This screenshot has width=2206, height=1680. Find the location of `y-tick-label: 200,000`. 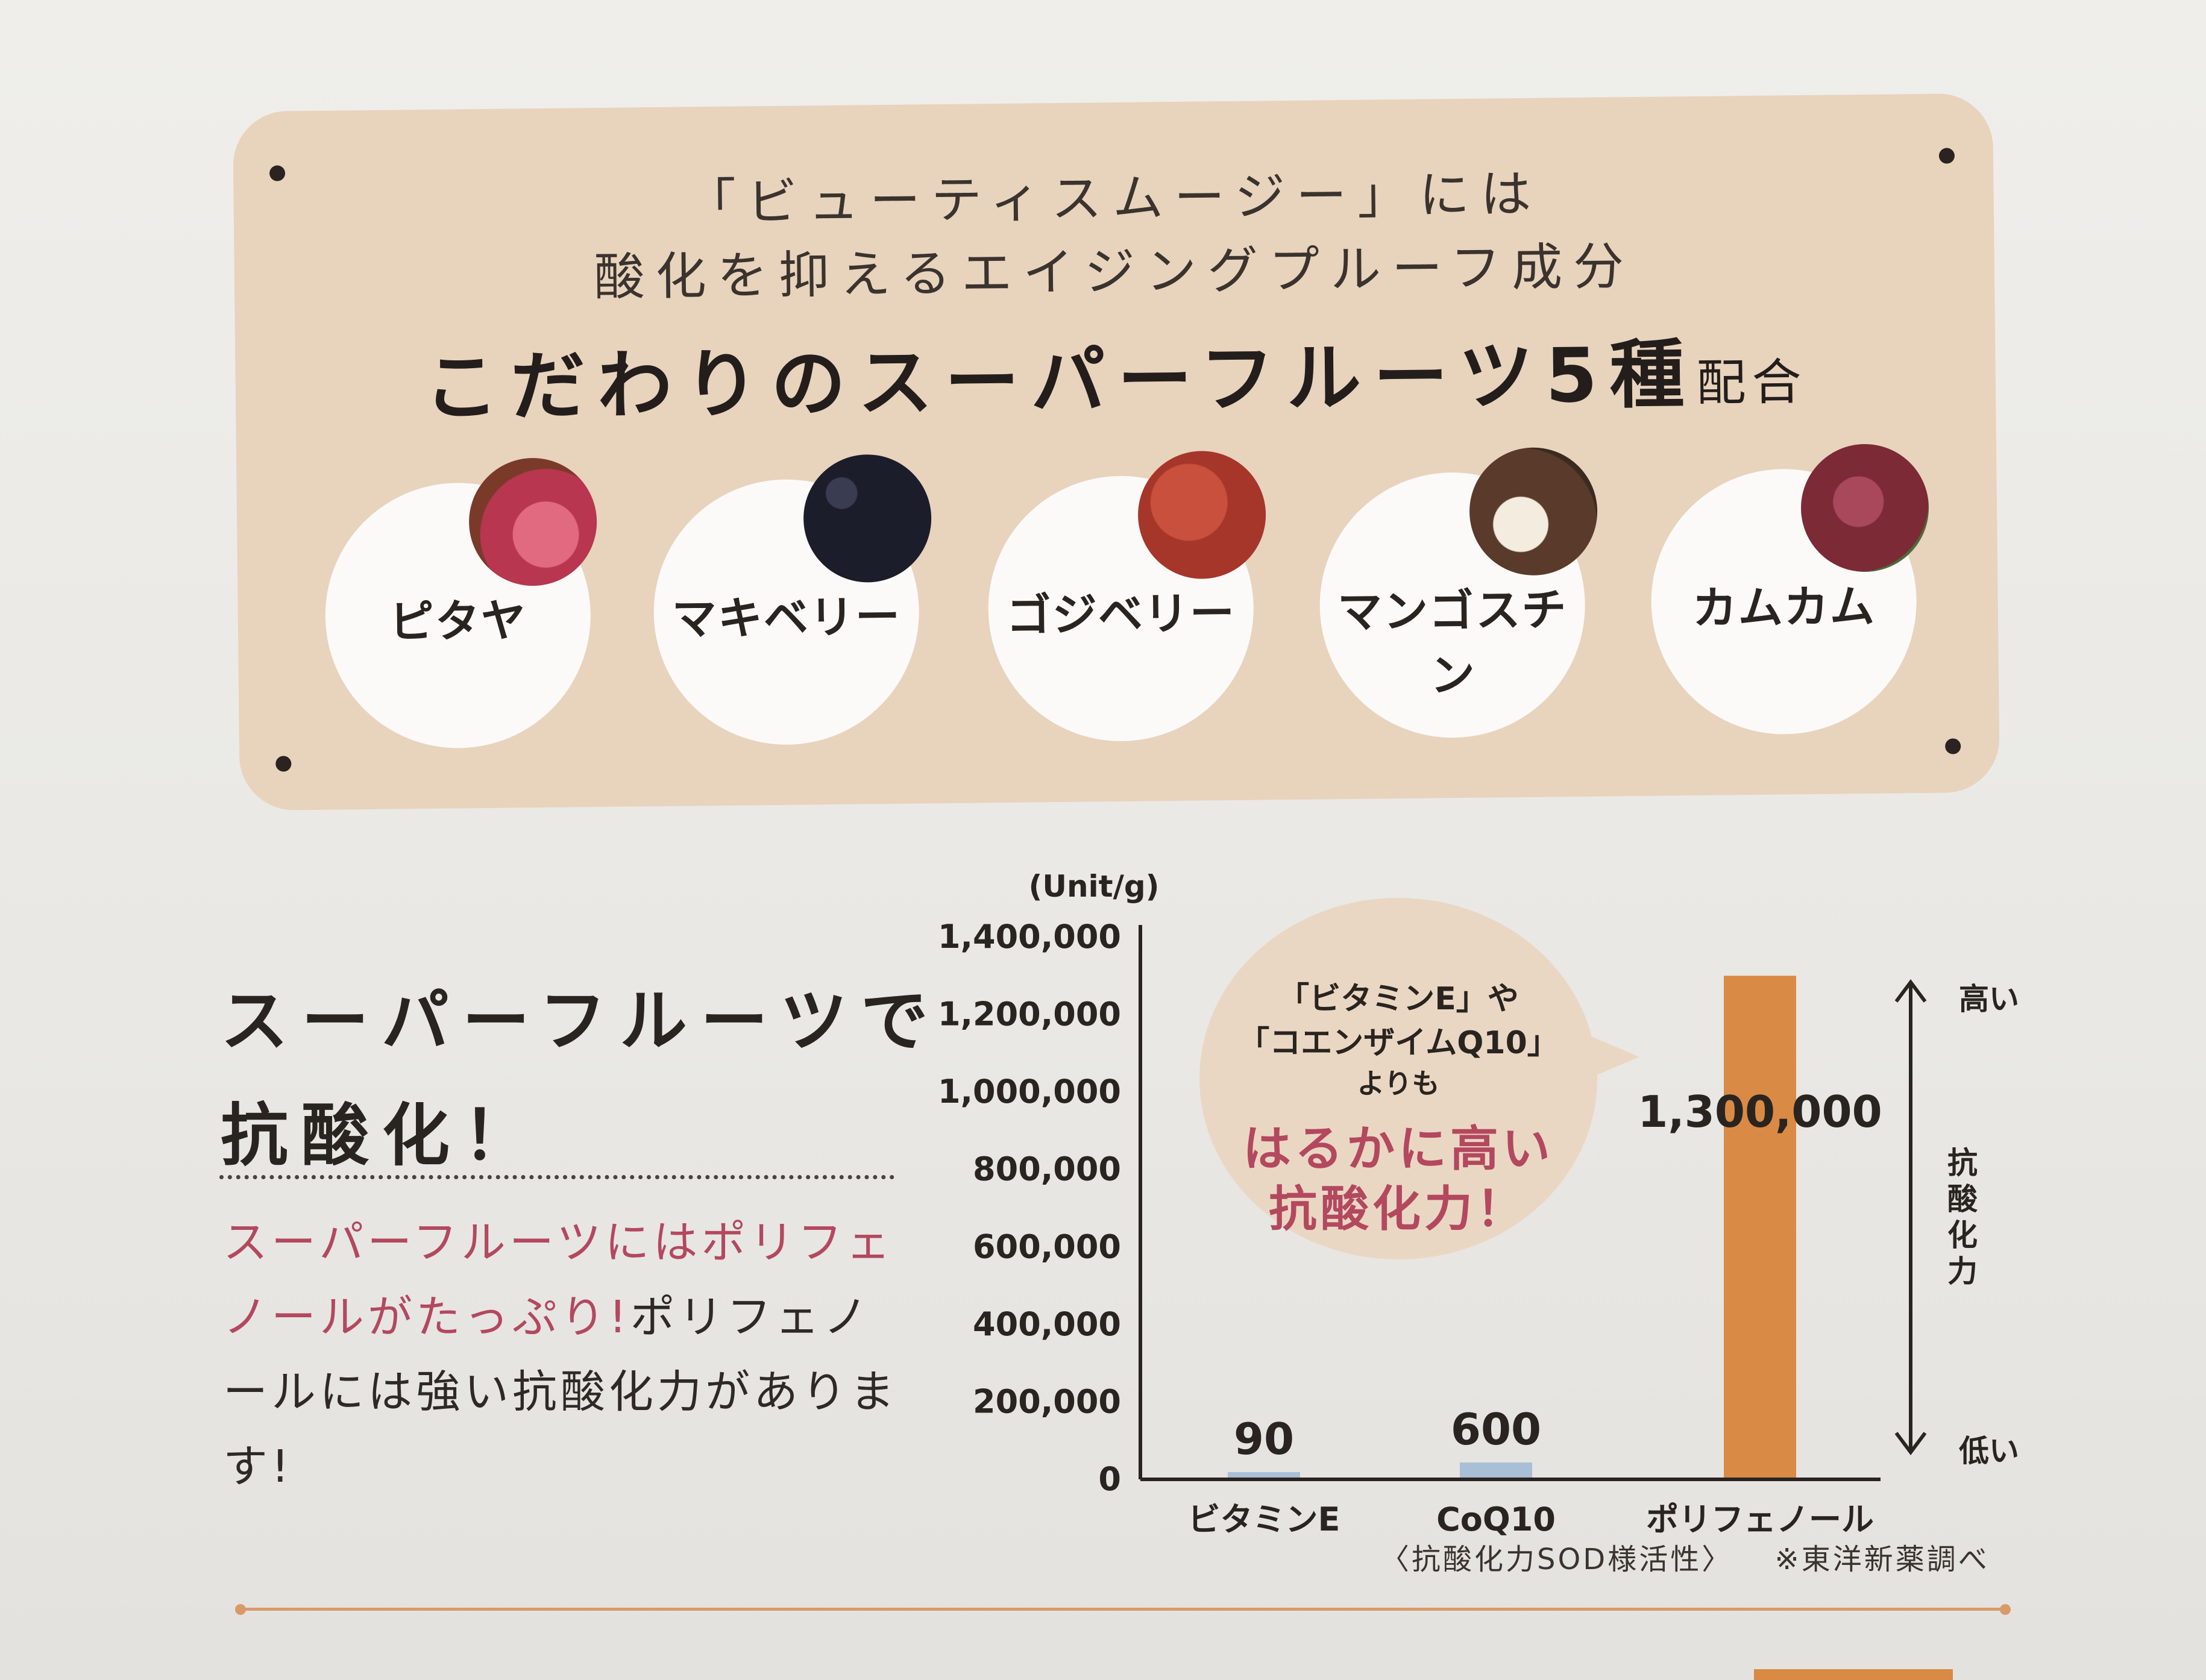

y-tick-label: 200,000 is located at coordinates (1047, 1401).